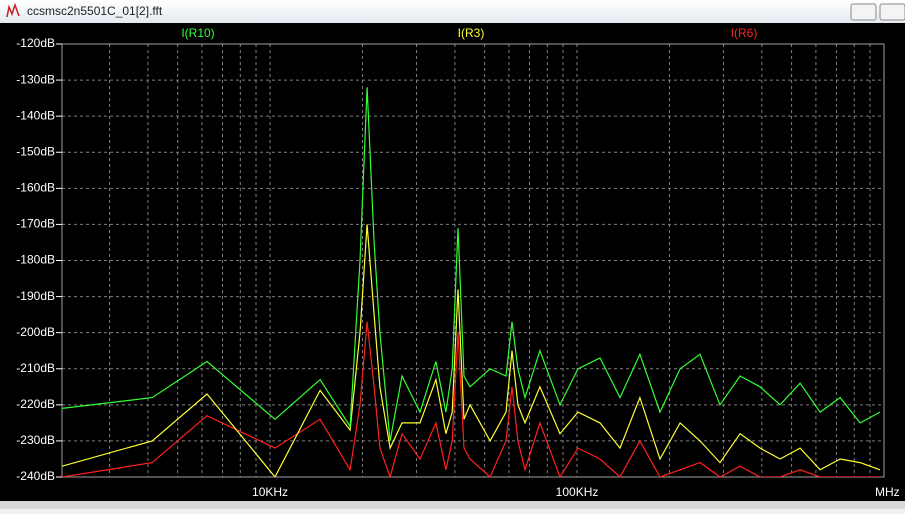  Describe the element at coordinates (35, 224) in the screenshot. I see `y-tick-label: -170dB` at that location.